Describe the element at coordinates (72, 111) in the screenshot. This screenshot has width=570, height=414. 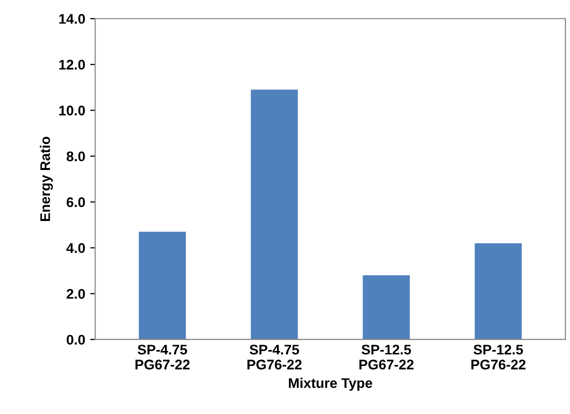
I see `y-tick-label: 10.0` at that location.